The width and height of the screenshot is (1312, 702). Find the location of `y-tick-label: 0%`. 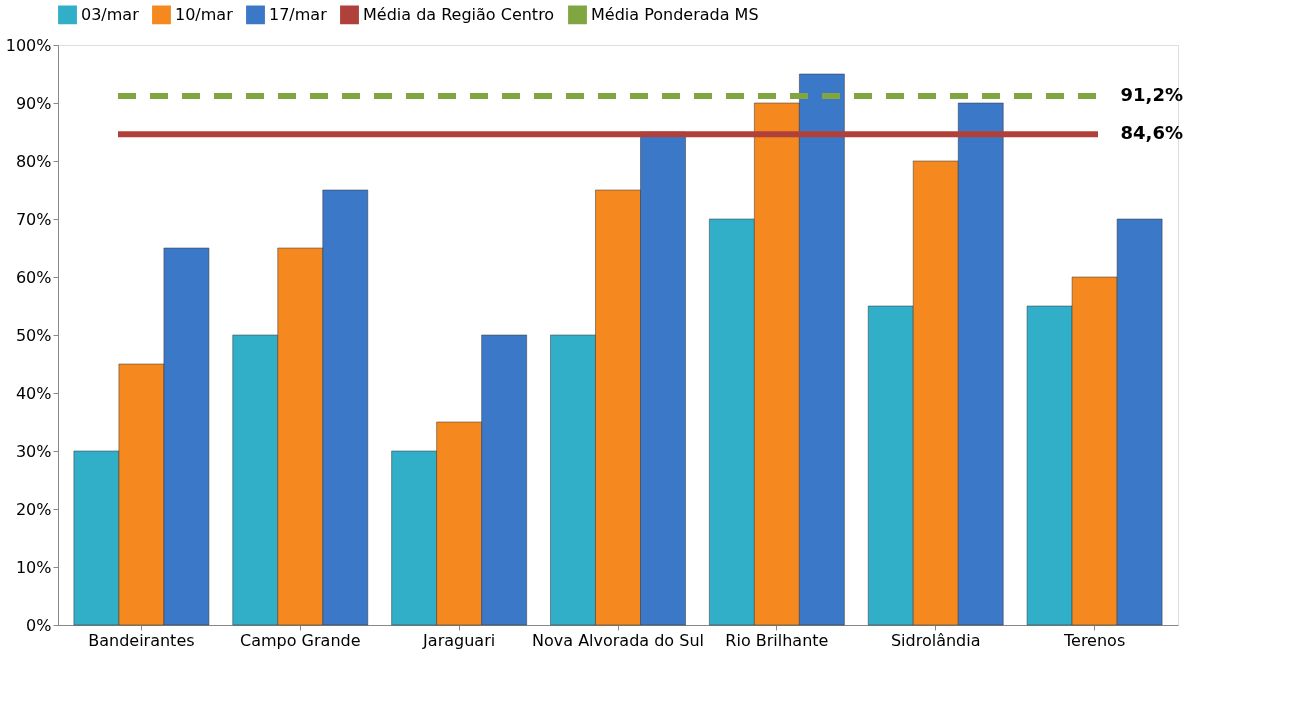

y-tick-label: 0% is located at coordinates (39, 625).